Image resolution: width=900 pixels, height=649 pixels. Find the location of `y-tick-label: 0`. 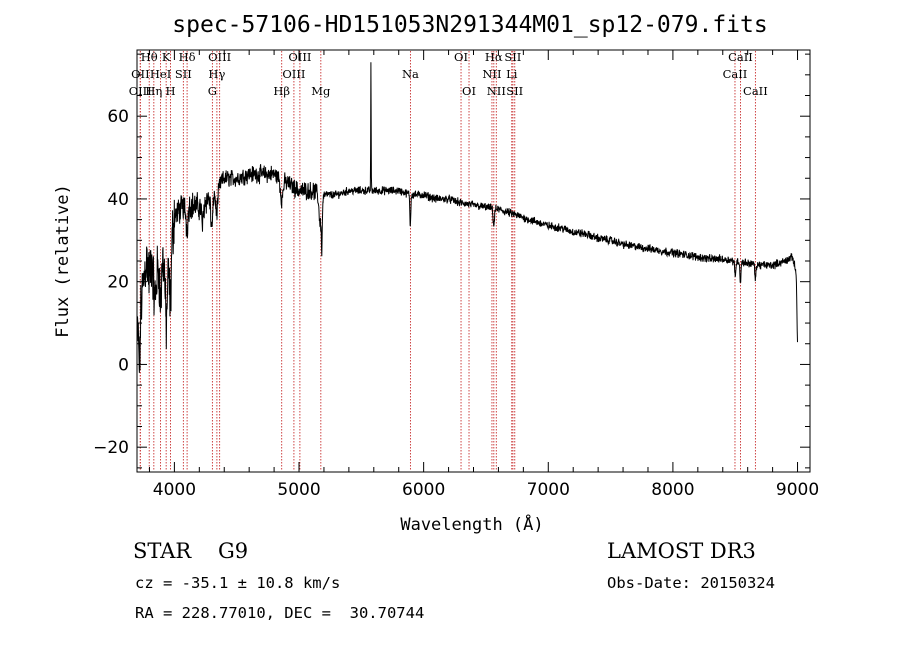

y-tick-label: 0 is located at coordinates (123, 365).